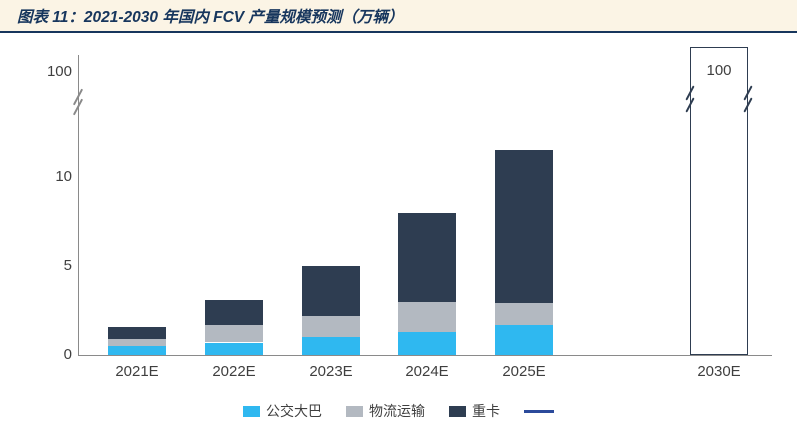  What do you see at coordinates (234, 333) in the screenshot?
I see `bar-2022E-logistics-segment` at bounding box center [234, 333].